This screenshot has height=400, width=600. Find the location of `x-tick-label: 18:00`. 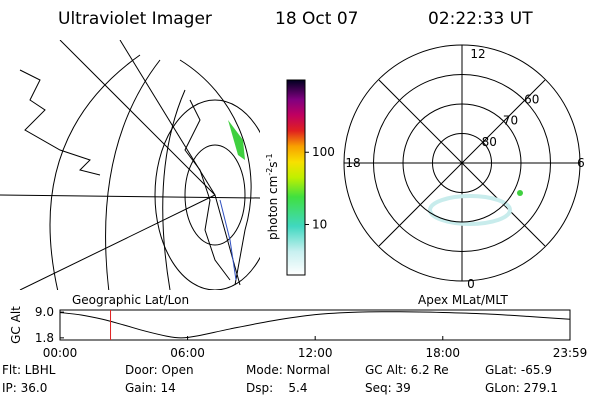

x-tick-label: 18:00 is located at coordinates (442, 353).